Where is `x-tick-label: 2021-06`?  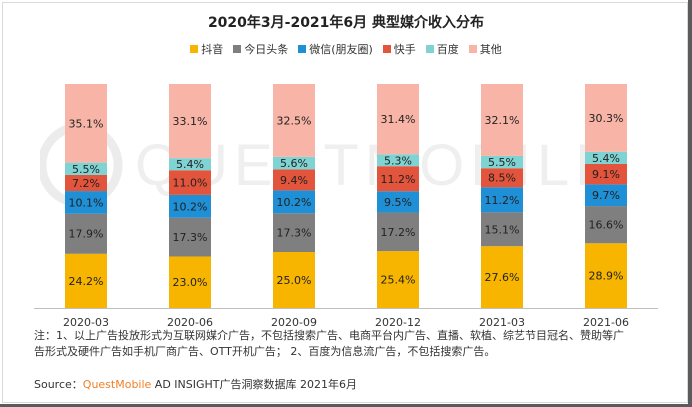
x-tick-label: 2021-06 is located at coordinates (606, 322).